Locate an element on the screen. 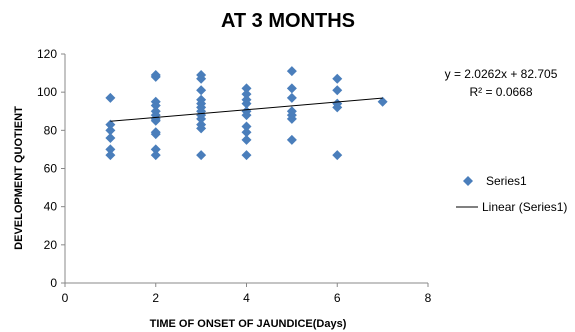 Image resolution: width=575 pixels, height=332 pixels. y-tick-label: 120 is located at coordinates (47, 54).